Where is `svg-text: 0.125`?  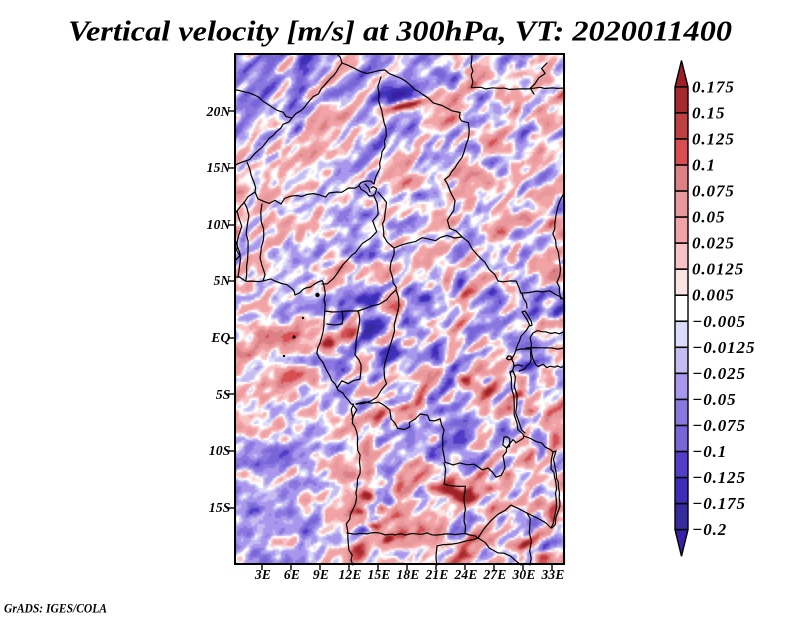 svg-text: 0.125 is located at coordinates (713, 138).